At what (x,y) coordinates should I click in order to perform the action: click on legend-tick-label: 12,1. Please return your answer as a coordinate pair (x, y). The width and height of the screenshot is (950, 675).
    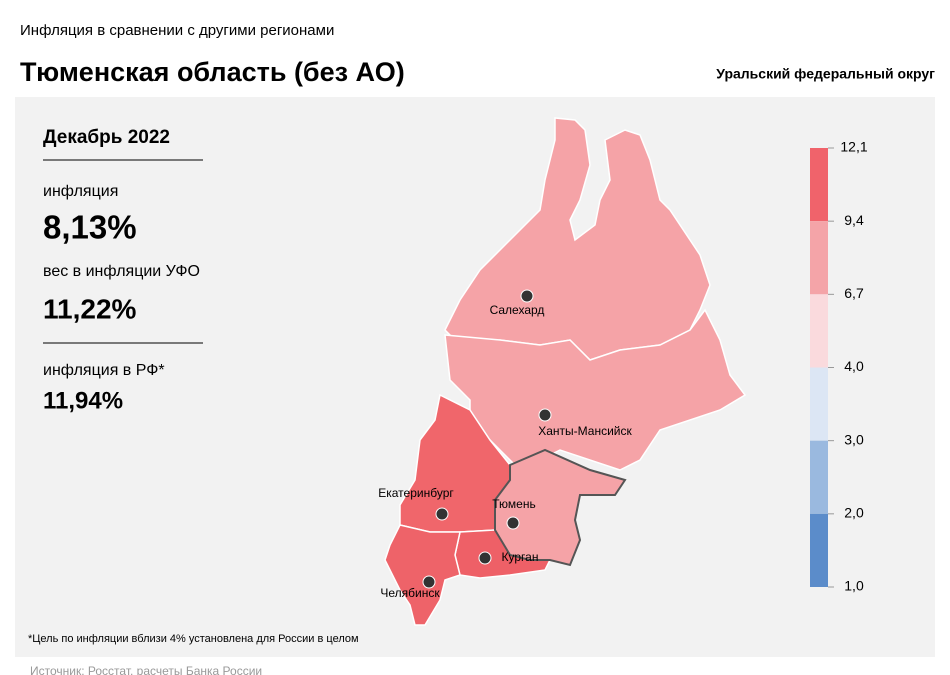
    Looking at the image, I should click on (853, 147).